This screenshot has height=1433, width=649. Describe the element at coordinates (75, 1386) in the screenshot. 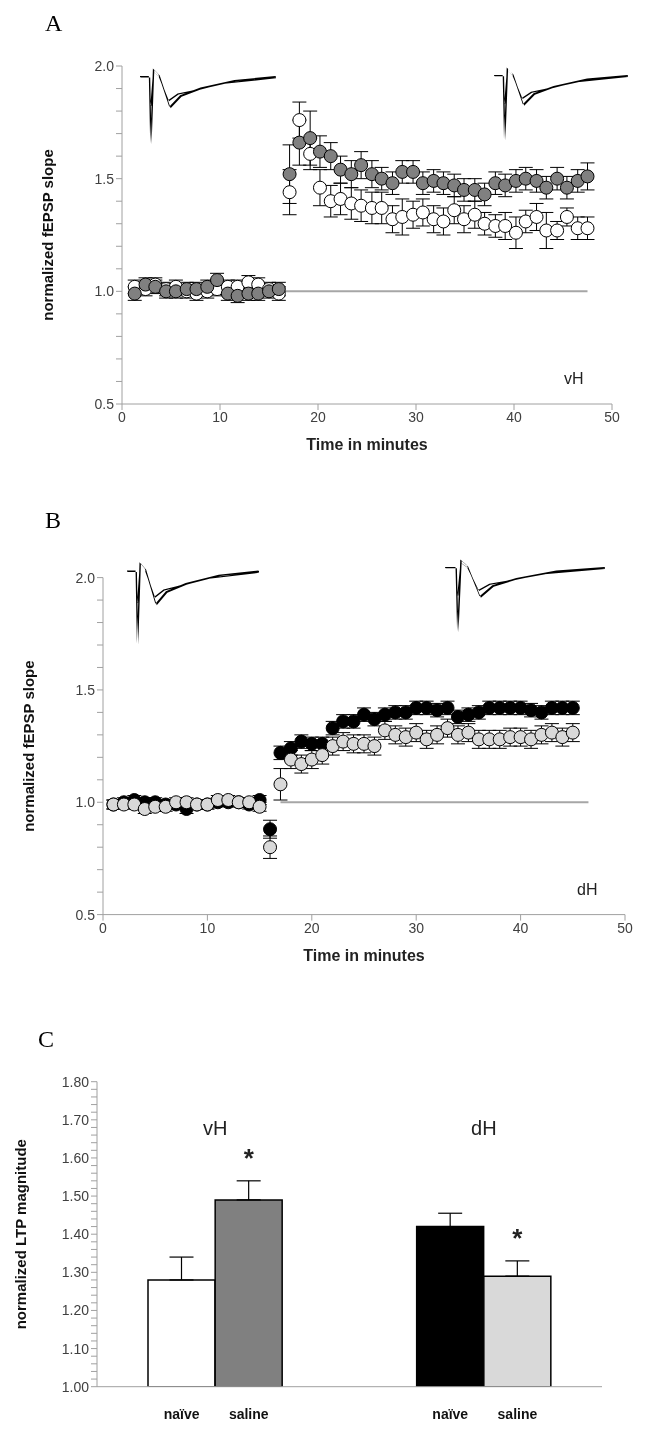

I see `y-tick-label: 1.00` at that location.